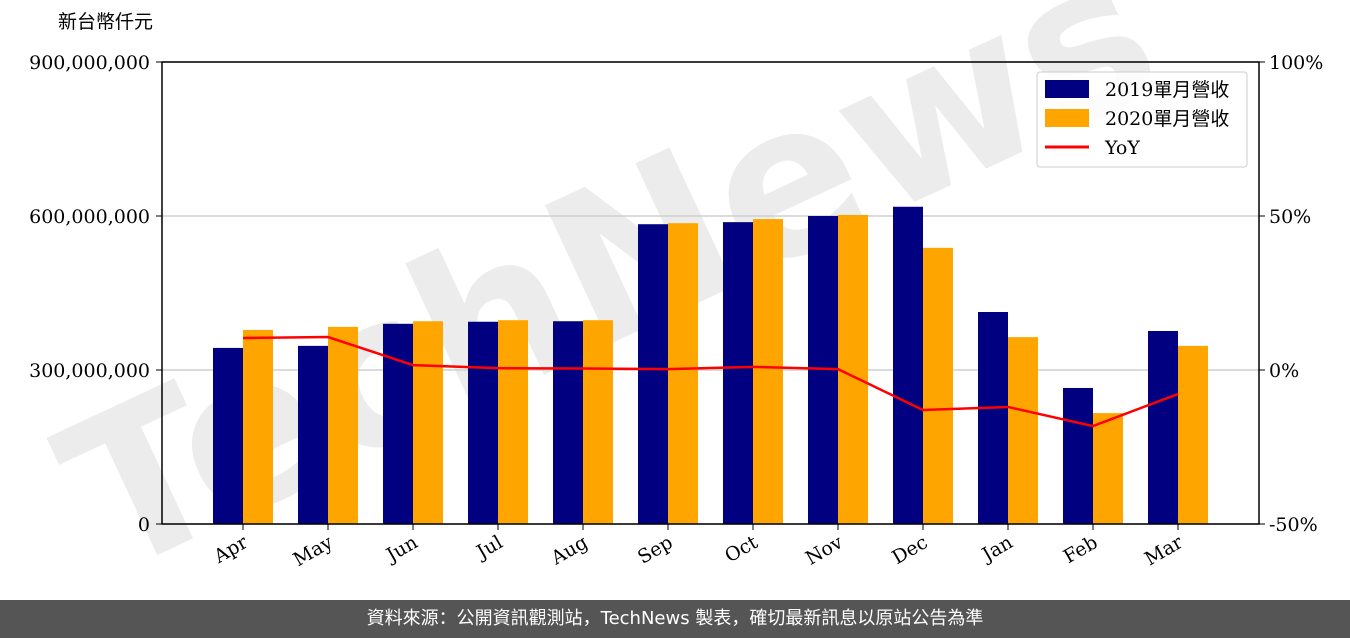  Describe the element at coordinates (89, 217) in the screenshot. I see `y-tick-label: 600,000,000` at that location.